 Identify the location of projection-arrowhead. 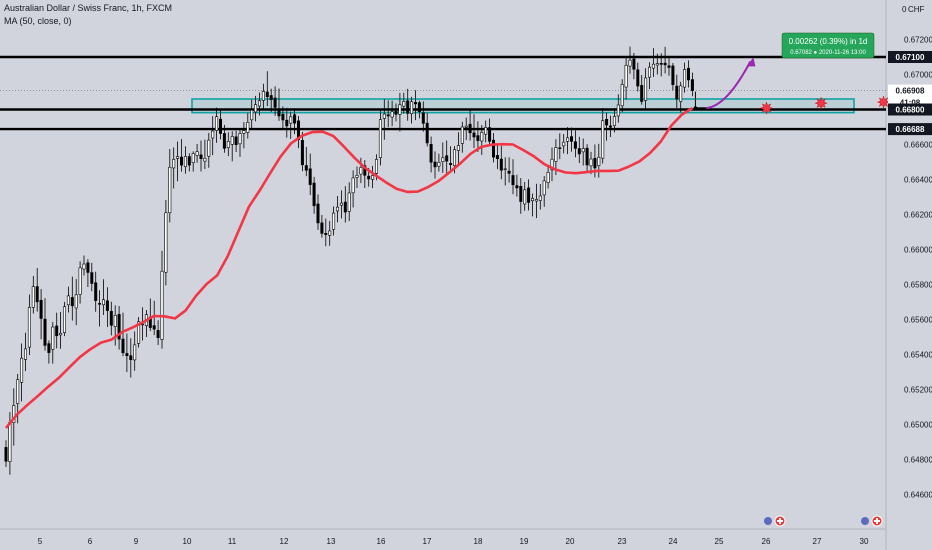
(751, 62).